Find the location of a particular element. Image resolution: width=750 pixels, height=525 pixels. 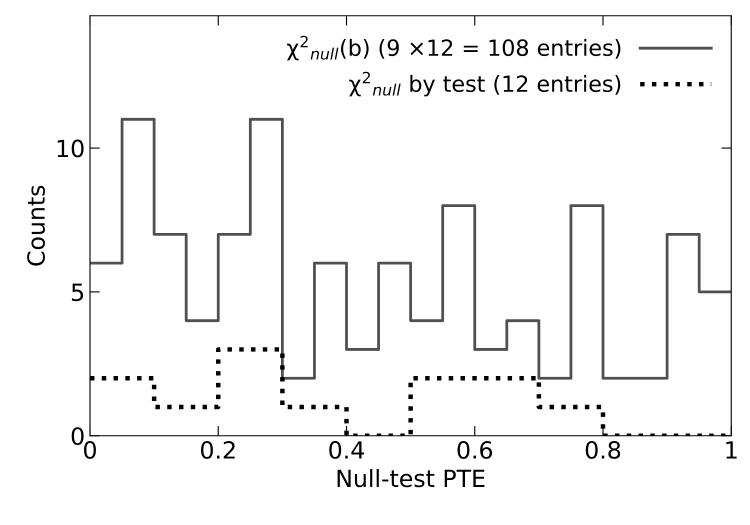

x-tick-label: 0.8 is located at coordinates (603, 450).